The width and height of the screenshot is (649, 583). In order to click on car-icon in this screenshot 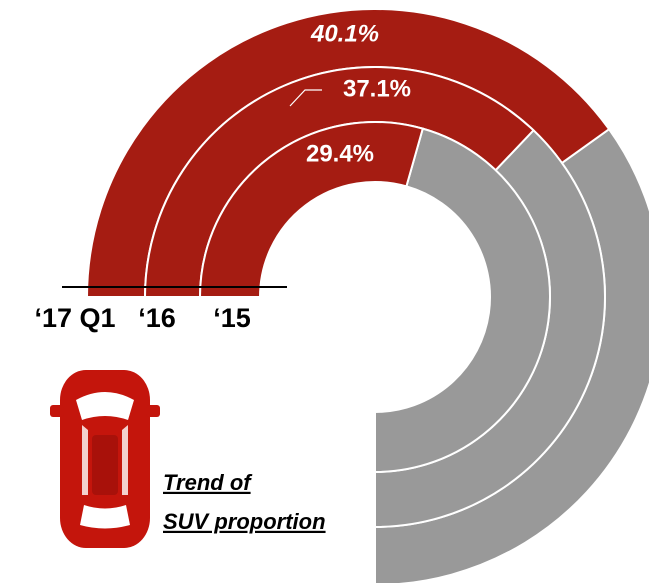, I will do `click(105, 459)`.